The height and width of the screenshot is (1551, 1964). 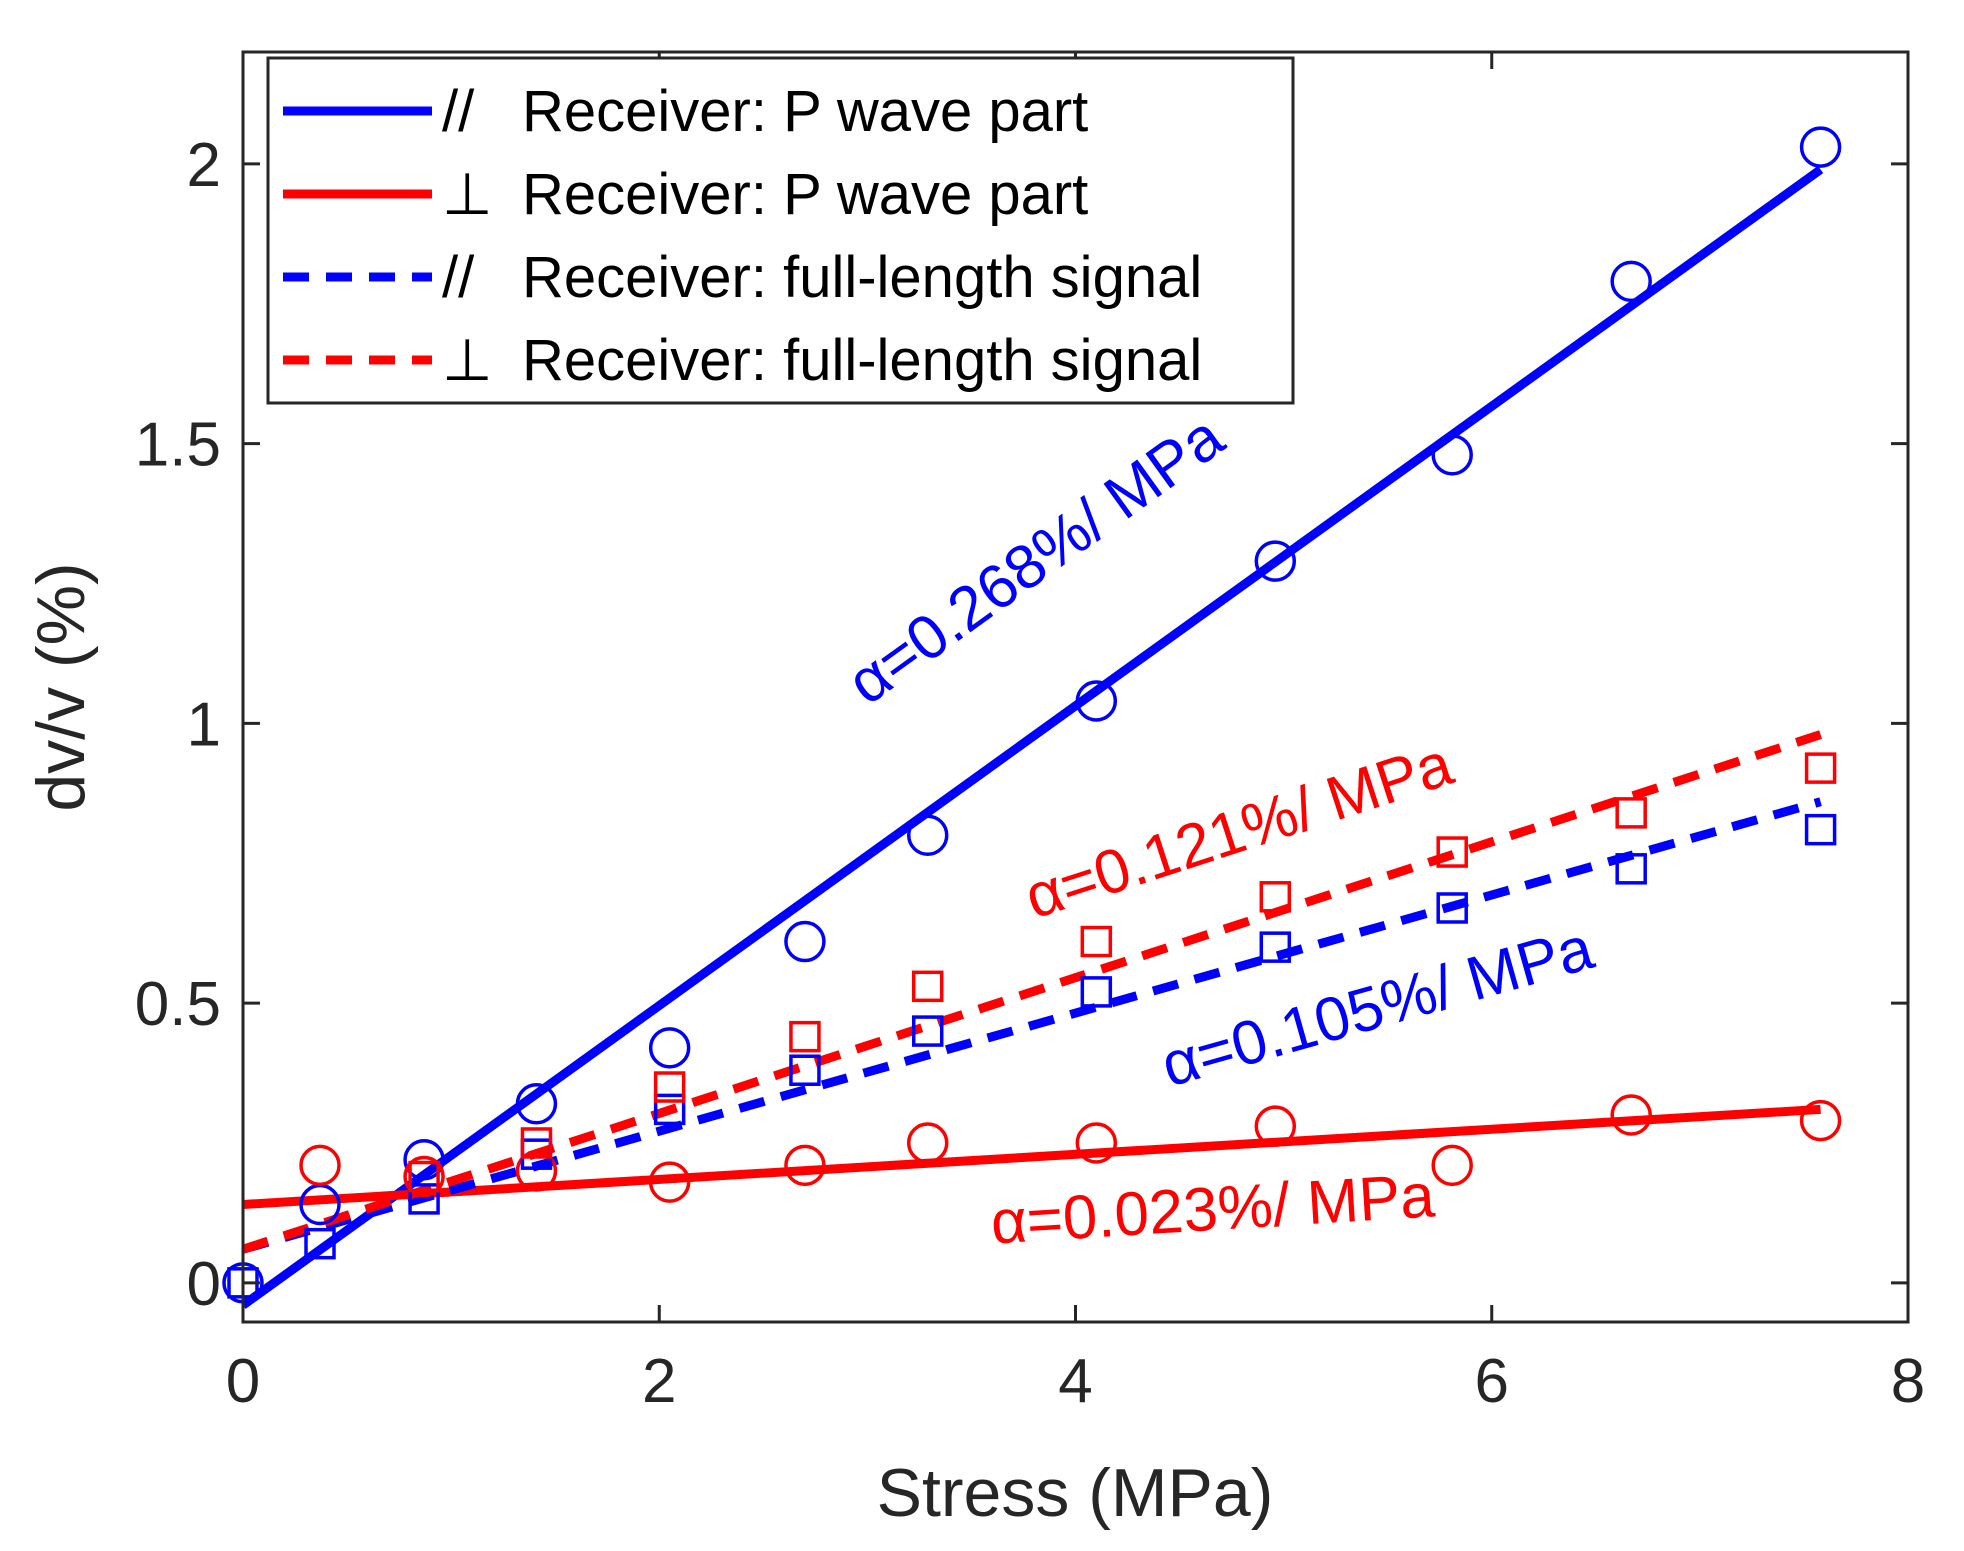 What do you see at coordinates (178, 445) in the screenshot?
I see `y-tick-label: 1.5` at bounding box center [178, 445].